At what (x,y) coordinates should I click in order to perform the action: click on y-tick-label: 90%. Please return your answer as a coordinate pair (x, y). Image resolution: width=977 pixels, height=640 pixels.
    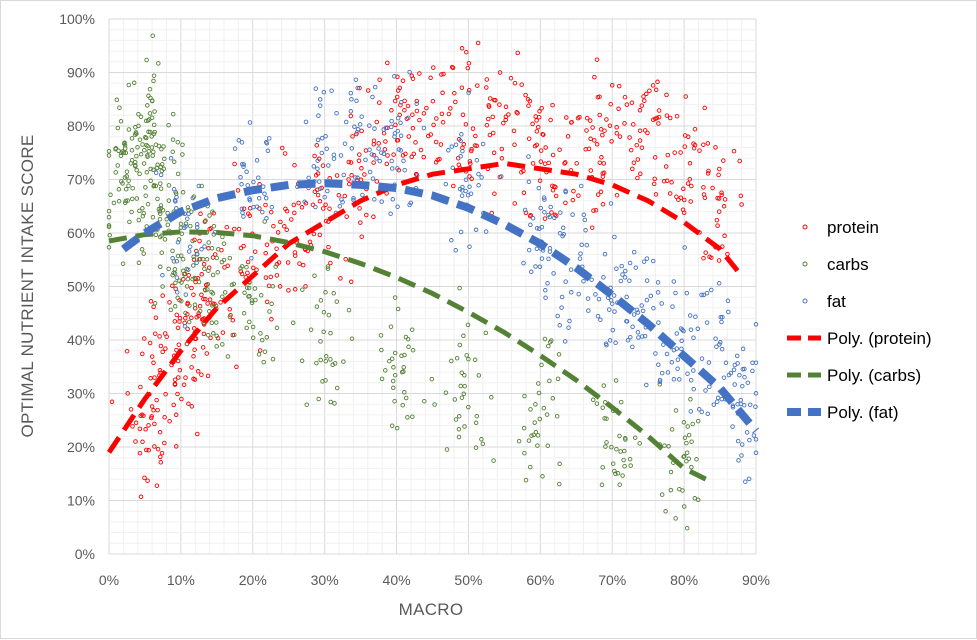
    Looking at the image, I should click on (81, 73).